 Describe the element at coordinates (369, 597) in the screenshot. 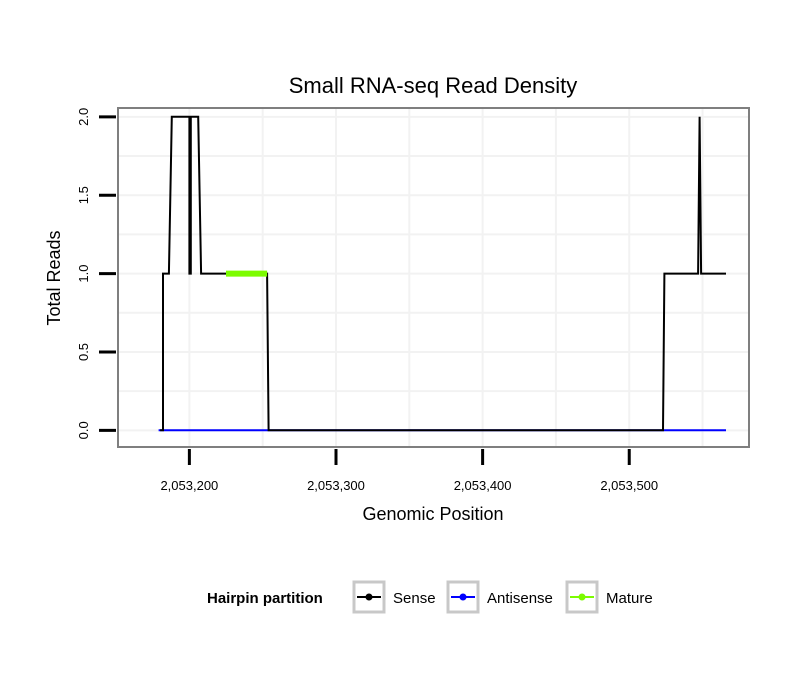

I see `legend-point-sense` at that location.